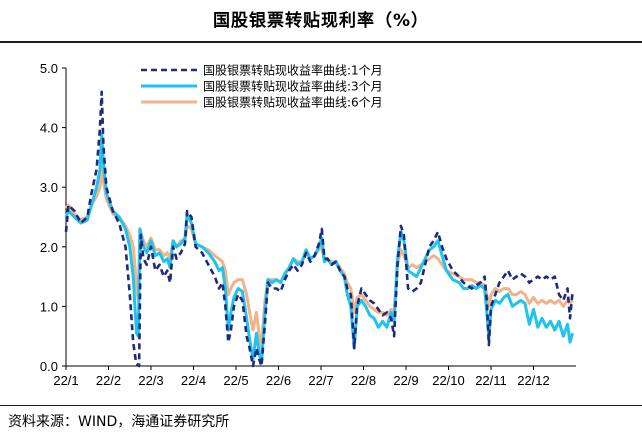  I want to click on x-tick-label: 22/12, so click(533, 380).